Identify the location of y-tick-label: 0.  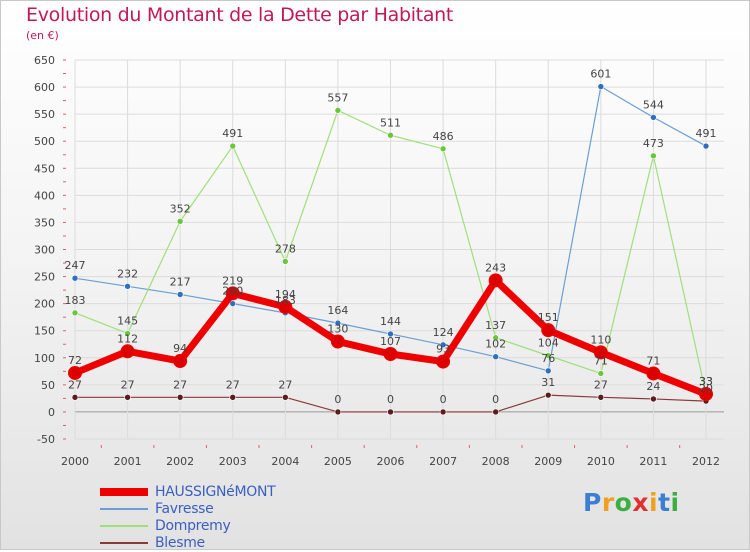
(51, 412).